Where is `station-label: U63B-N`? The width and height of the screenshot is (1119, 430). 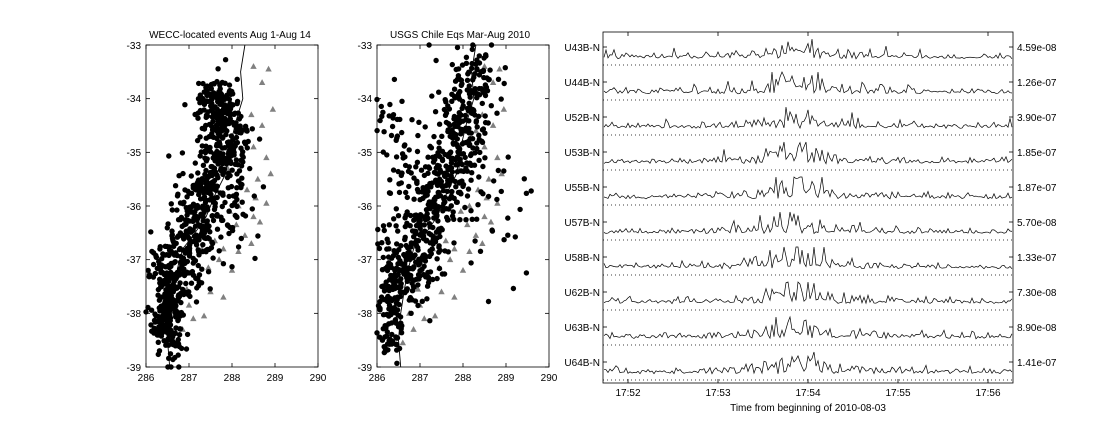
station-label: U63B-N is located at coordinates (582, 328).